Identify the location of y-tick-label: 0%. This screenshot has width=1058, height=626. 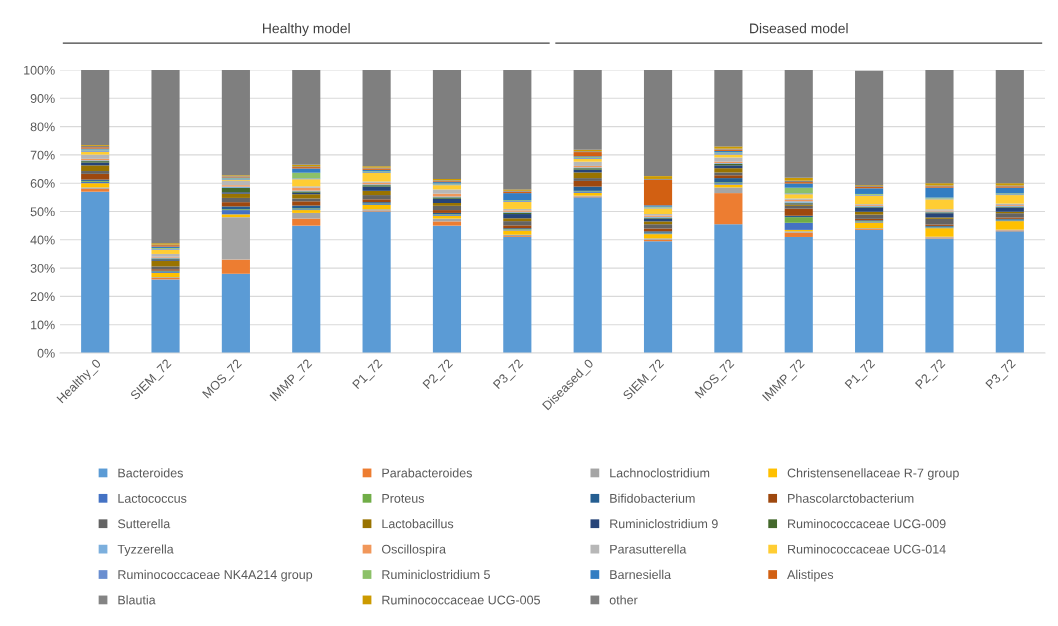
(46, 353).